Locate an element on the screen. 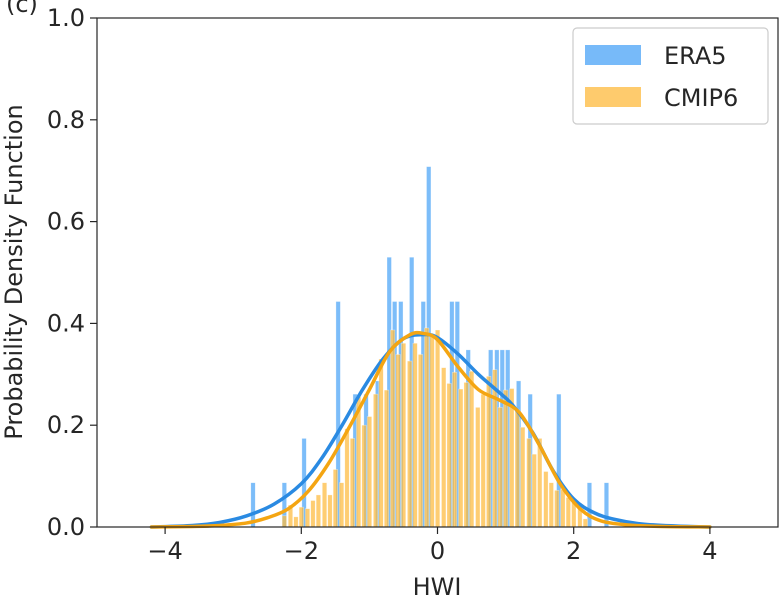 Image resolution: width=780 pixels, height=602 pixels. y-axis-ticks: 0.0 0.2 0.4 0.6 0.8 1.0 is located at coordinates (72, 272).